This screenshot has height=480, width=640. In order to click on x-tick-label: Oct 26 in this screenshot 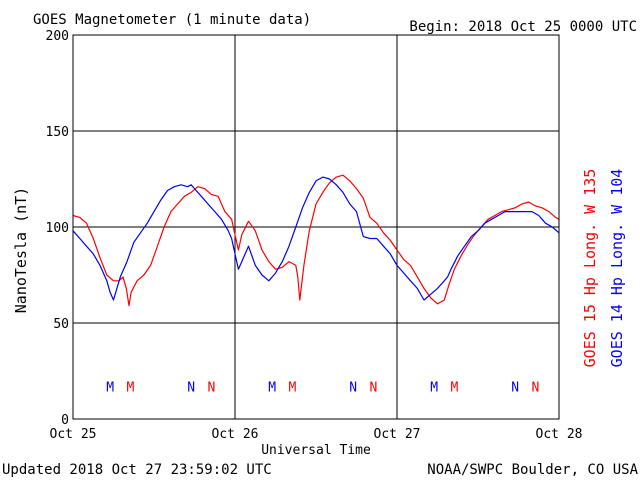, I will do `click(235, 434)`.